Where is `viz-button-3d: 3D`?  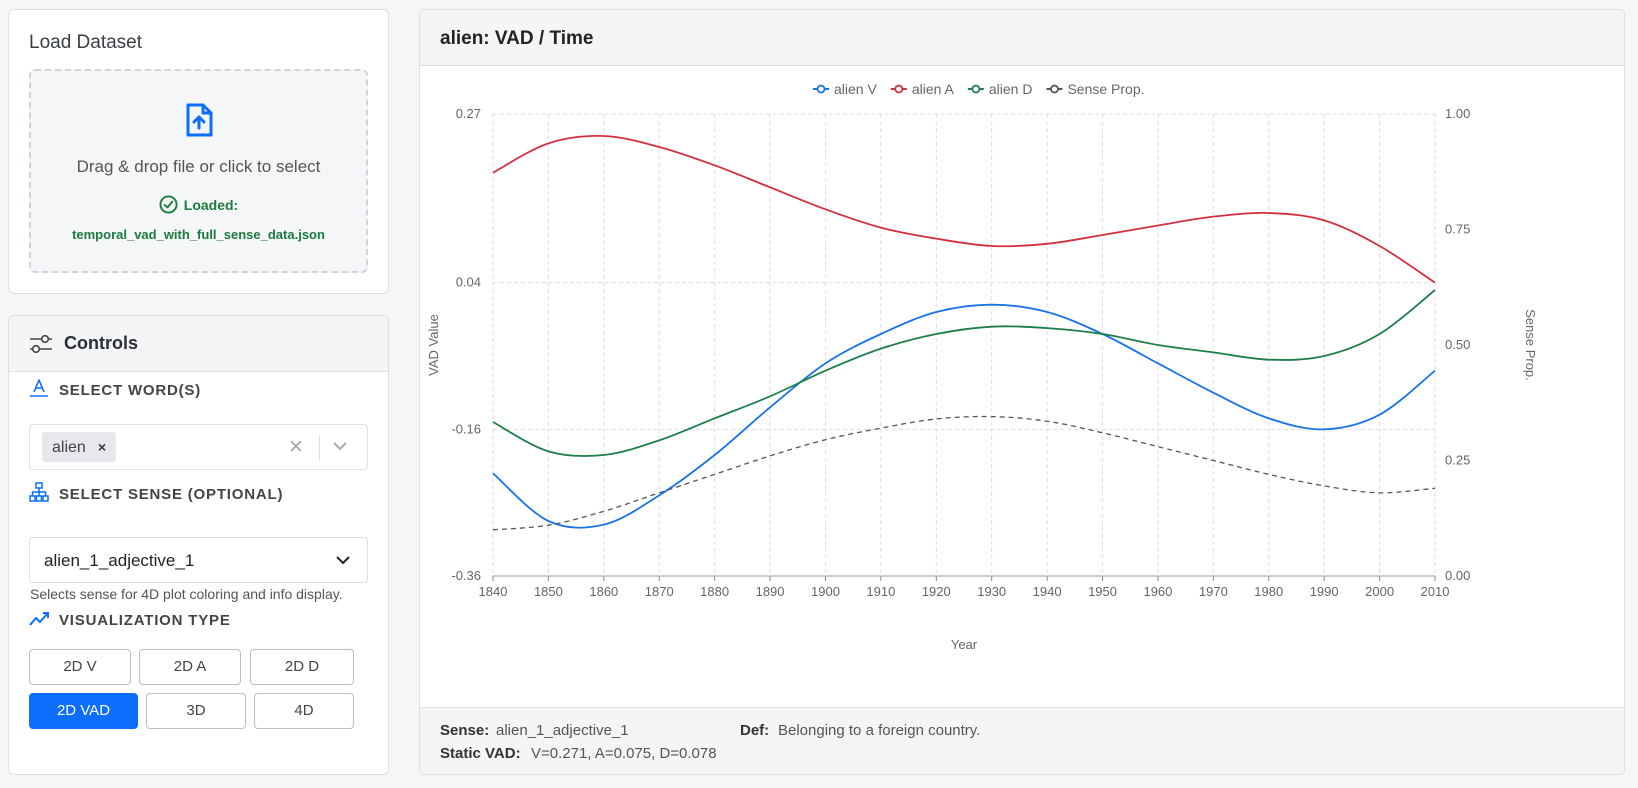 viz-button-3d: 3D is located at coordinates (196, 711).